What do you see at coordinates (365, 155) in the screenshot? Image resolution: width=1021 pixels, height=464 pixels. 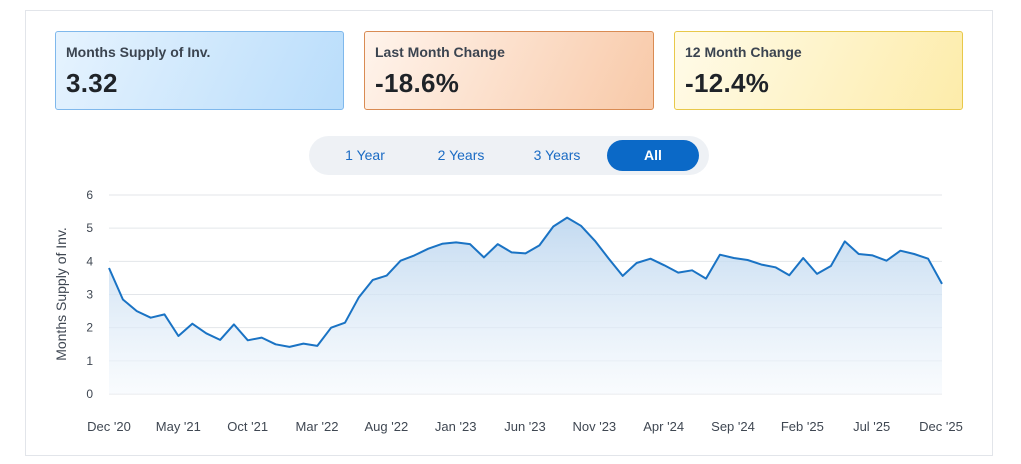 I see `range-1-year-button: 1 Year` at bounding box center [365, 155].